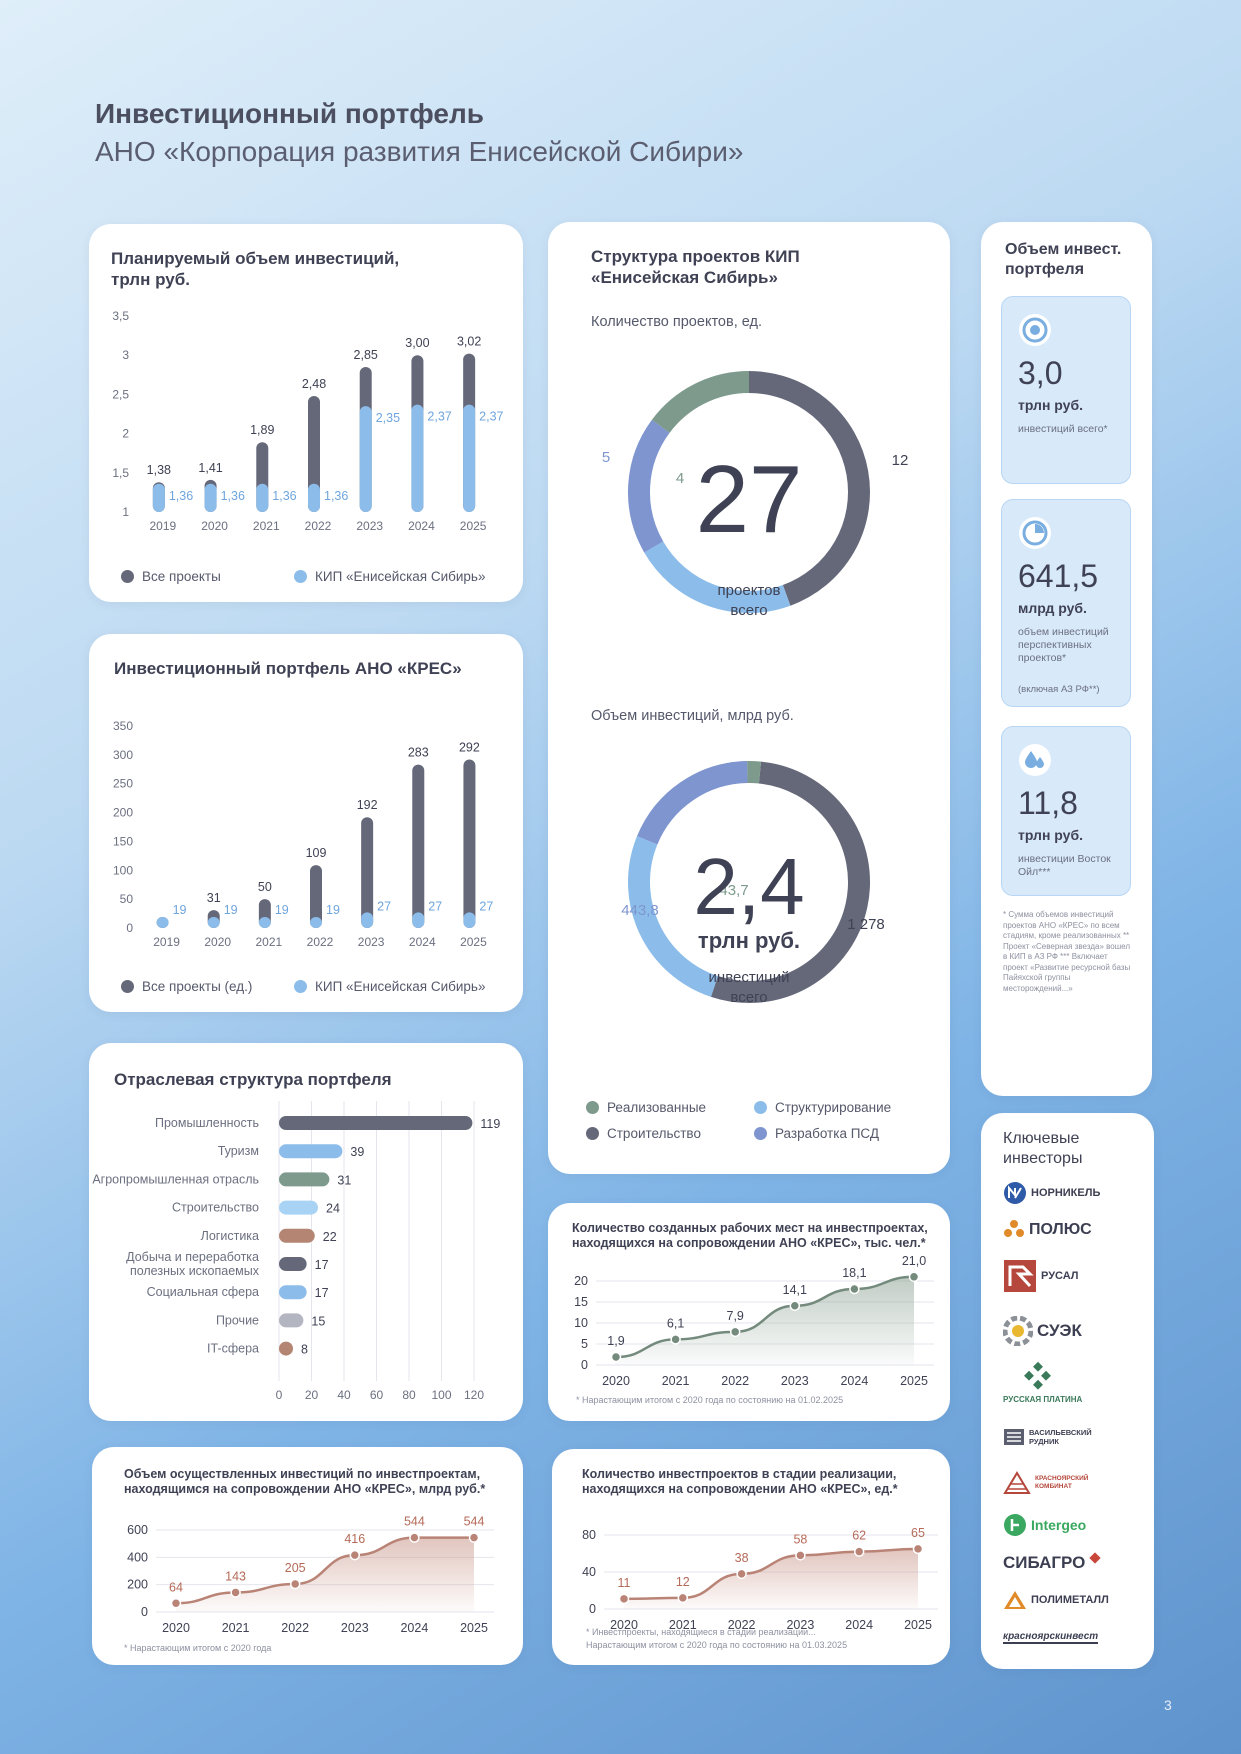 Image resolution: width=1241 pixels, height=1754 pixels. Describe the element at coordinates (1060, 1276) in the screenshot. I see `logo-rusal-text: РУСАЛ` at that location.